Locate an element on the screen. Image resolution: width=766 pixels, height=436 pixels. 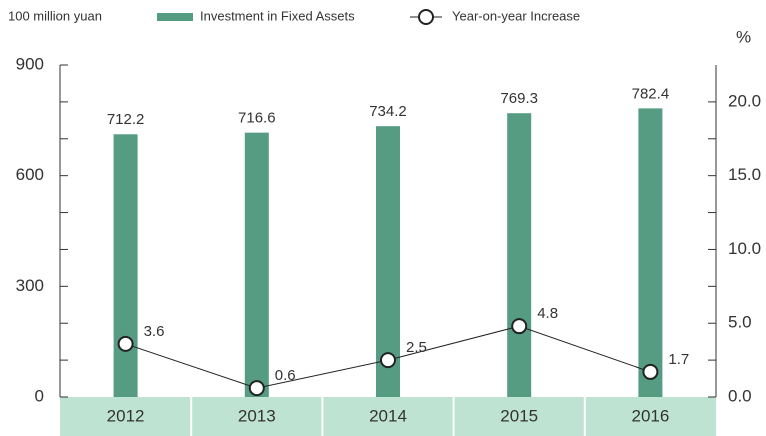
y-axis-label: 100 million yuan is located at coordinates (55, 15).